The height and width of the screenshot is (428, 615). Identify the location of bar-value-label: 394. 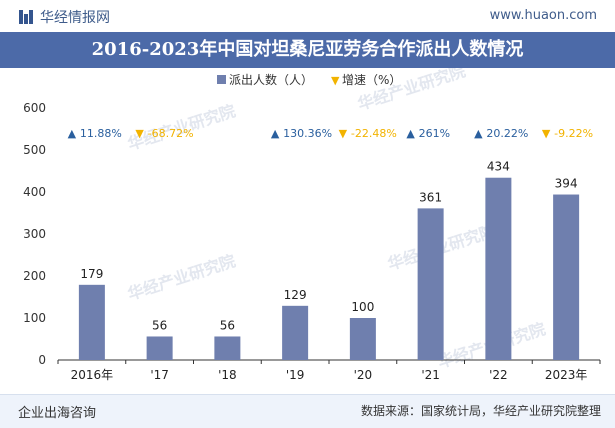
(566, 184).